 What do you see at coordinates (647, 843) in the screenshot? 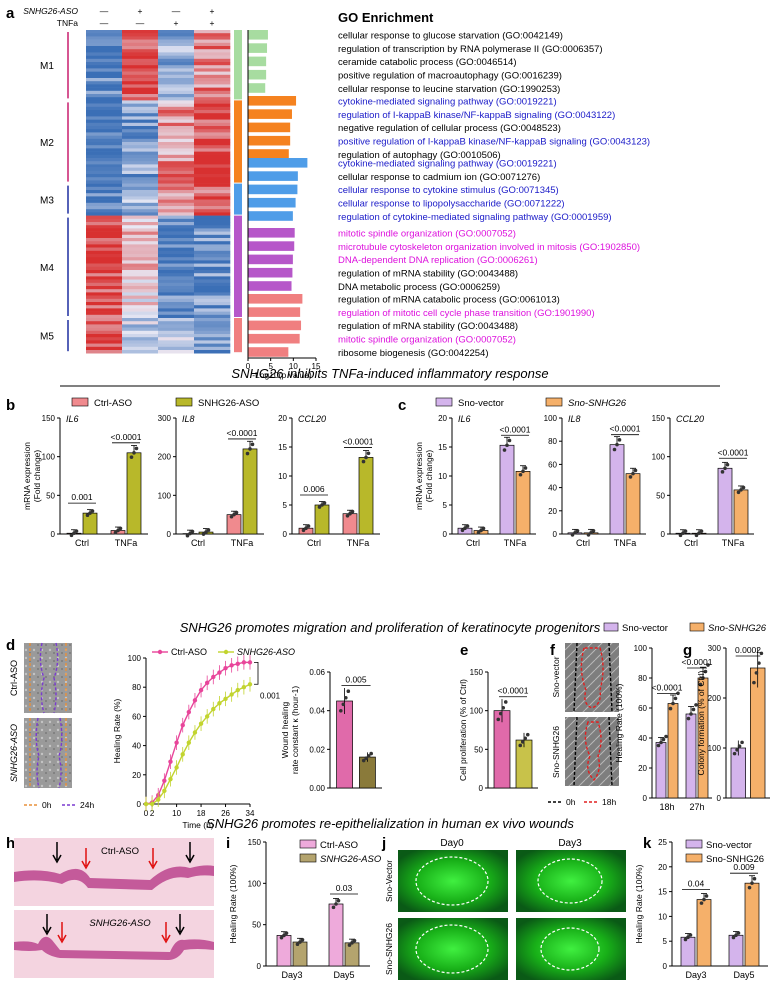
I see `panel-letter-k: k` at bounding box center [647, 843].